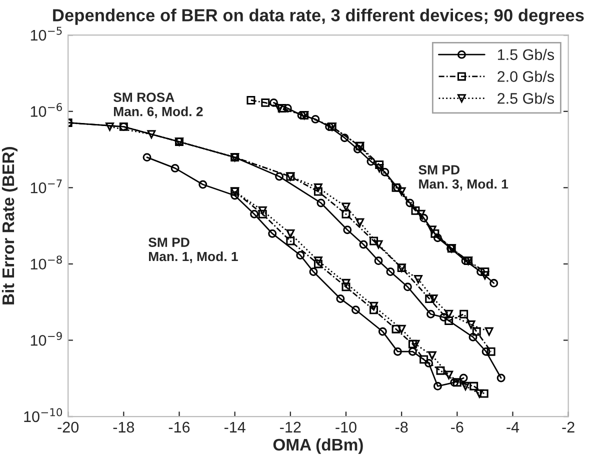 Image resolution: width=592 pixels, height=468 pixels. Describe the element at coordinates (290, 427) in the screenshot. I see `x-tick-label: -12` at that location.